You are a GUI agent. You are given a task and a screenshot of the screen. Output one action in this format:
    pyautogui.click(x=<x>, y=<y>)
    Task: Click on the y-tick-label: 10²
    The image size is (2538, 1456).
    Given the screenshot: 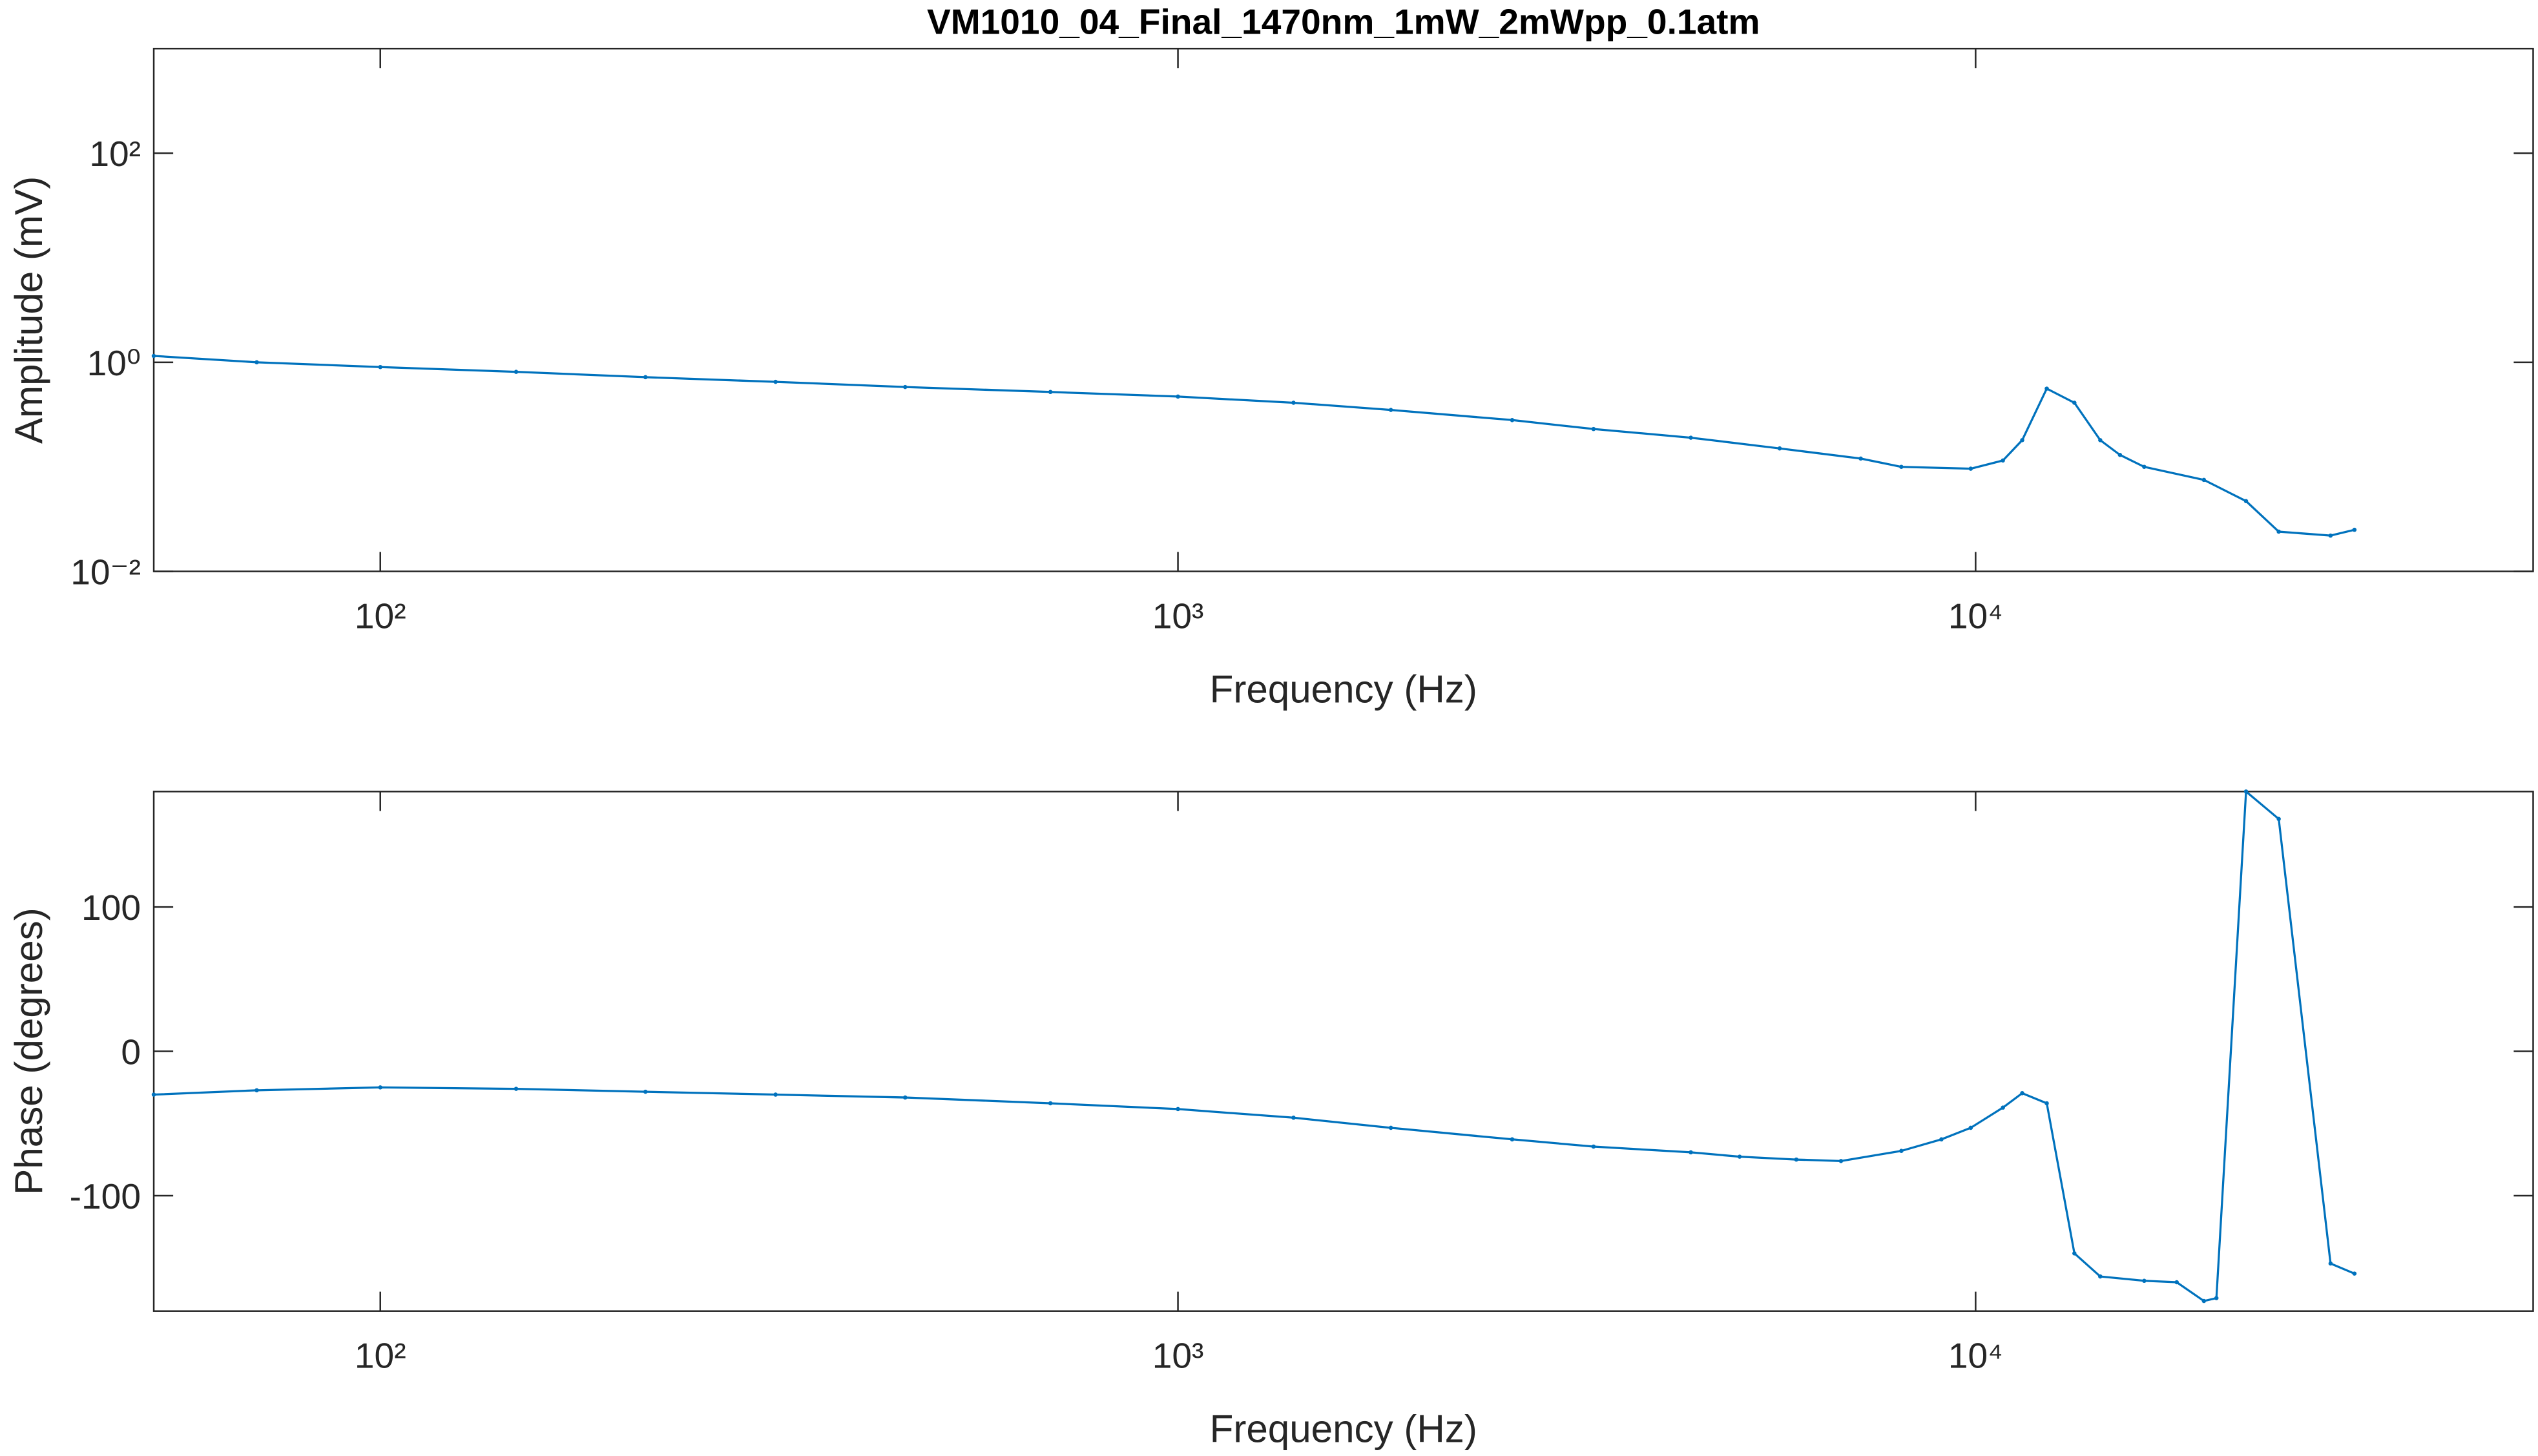 What is the action you would take?
    pyautogui.click(x=115, y=154)
    